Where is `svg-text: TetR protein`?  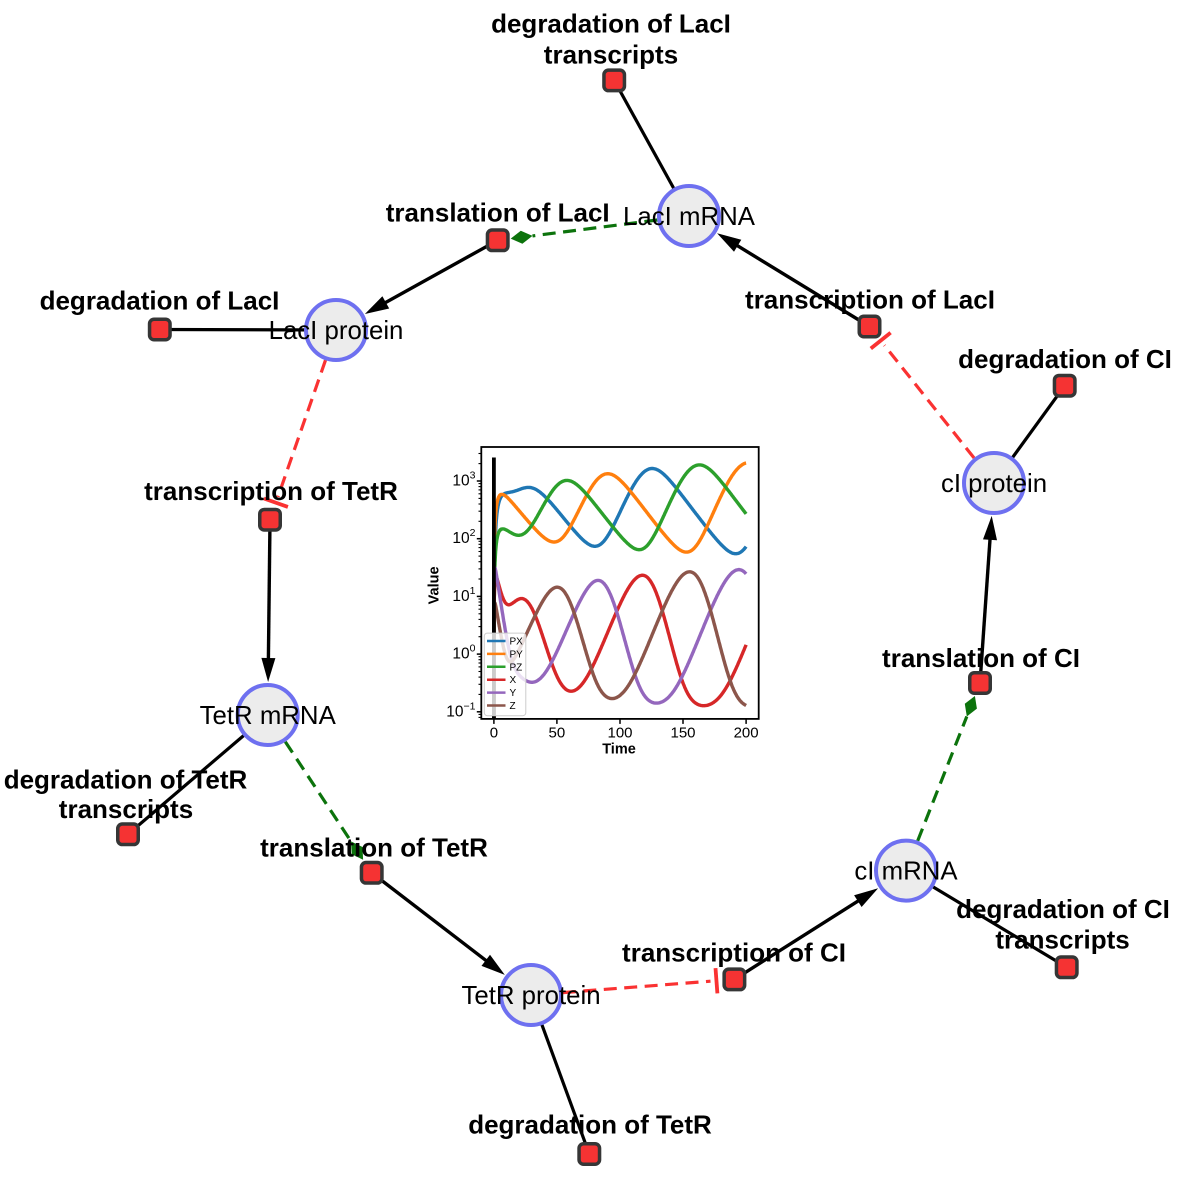 svg-text: TetR protein is located at coordinates (530, 996).